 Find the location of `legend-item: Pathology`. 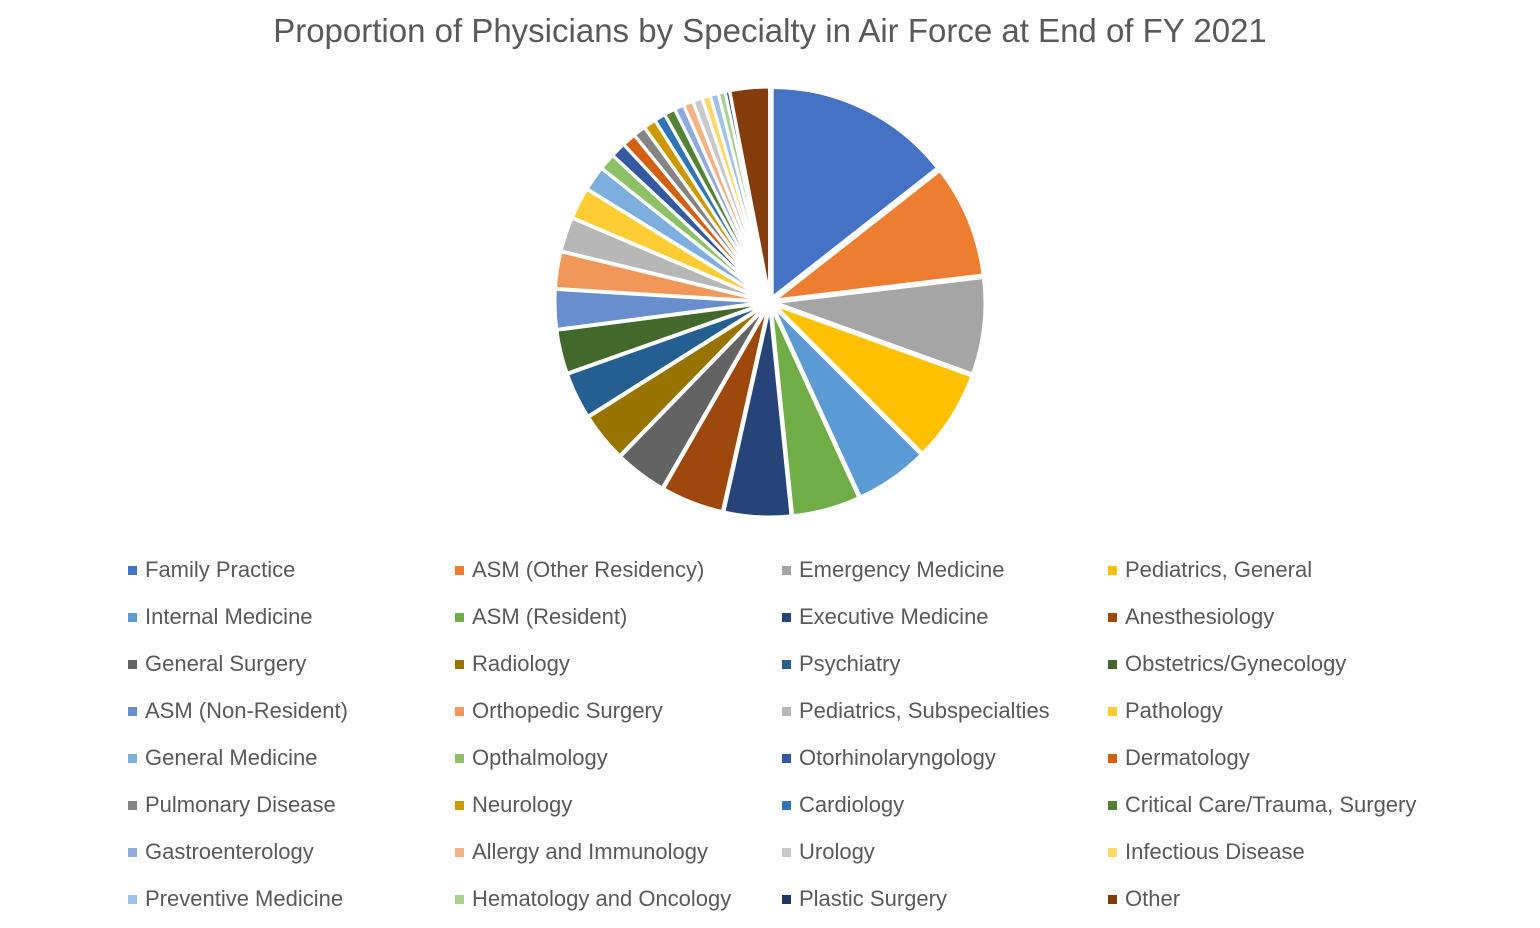

legend-item: Pathology is located at coordinates (1268, 711).